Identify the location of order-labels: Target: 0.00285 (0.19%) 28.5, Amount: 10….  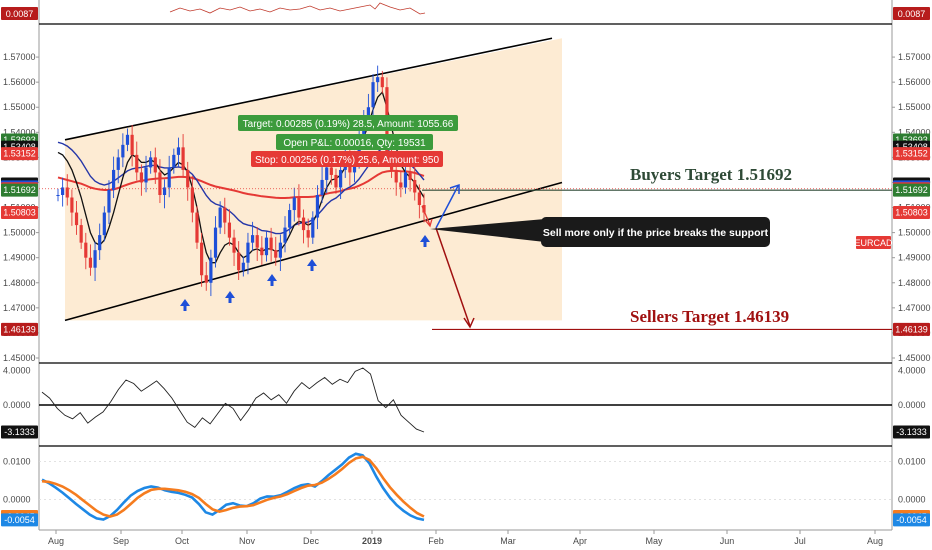
(348, 141).